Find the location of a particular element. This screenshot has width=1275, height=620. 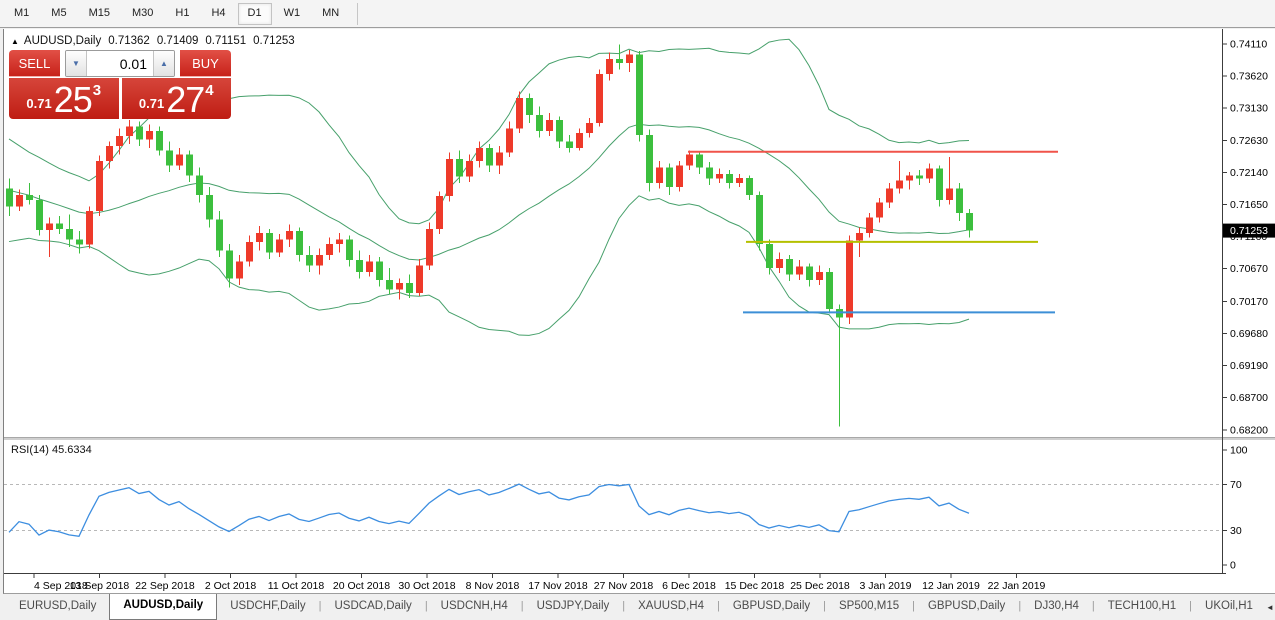

sell-price-main: 25 is located at coordinates (73, 100).